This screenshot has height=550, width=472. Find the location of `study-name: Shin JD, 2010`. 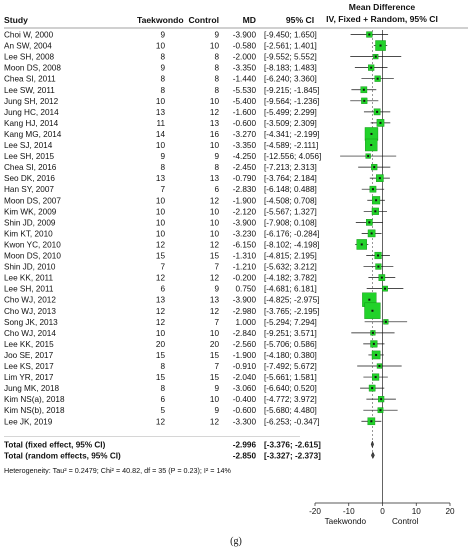

study-name: Shin JD, 2010 is located at coordinates (30, 267).